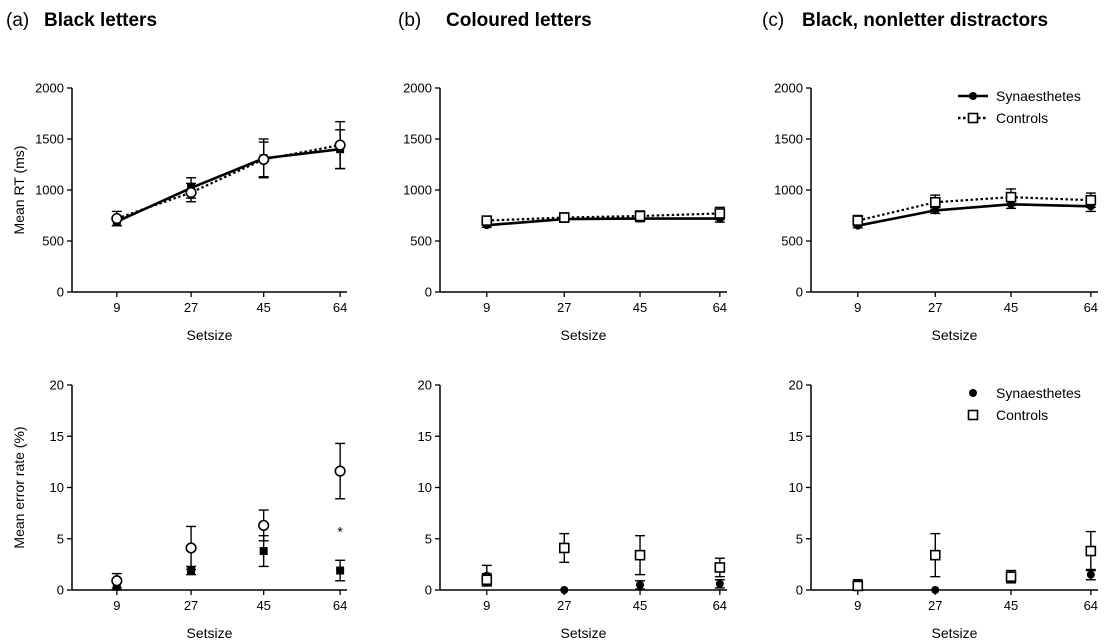 This screenshot has width=1115, height=641. What do you see at coordinates (973, 415) in the screenshot?
I see `legend-marker` at bounding box center [973, 415].